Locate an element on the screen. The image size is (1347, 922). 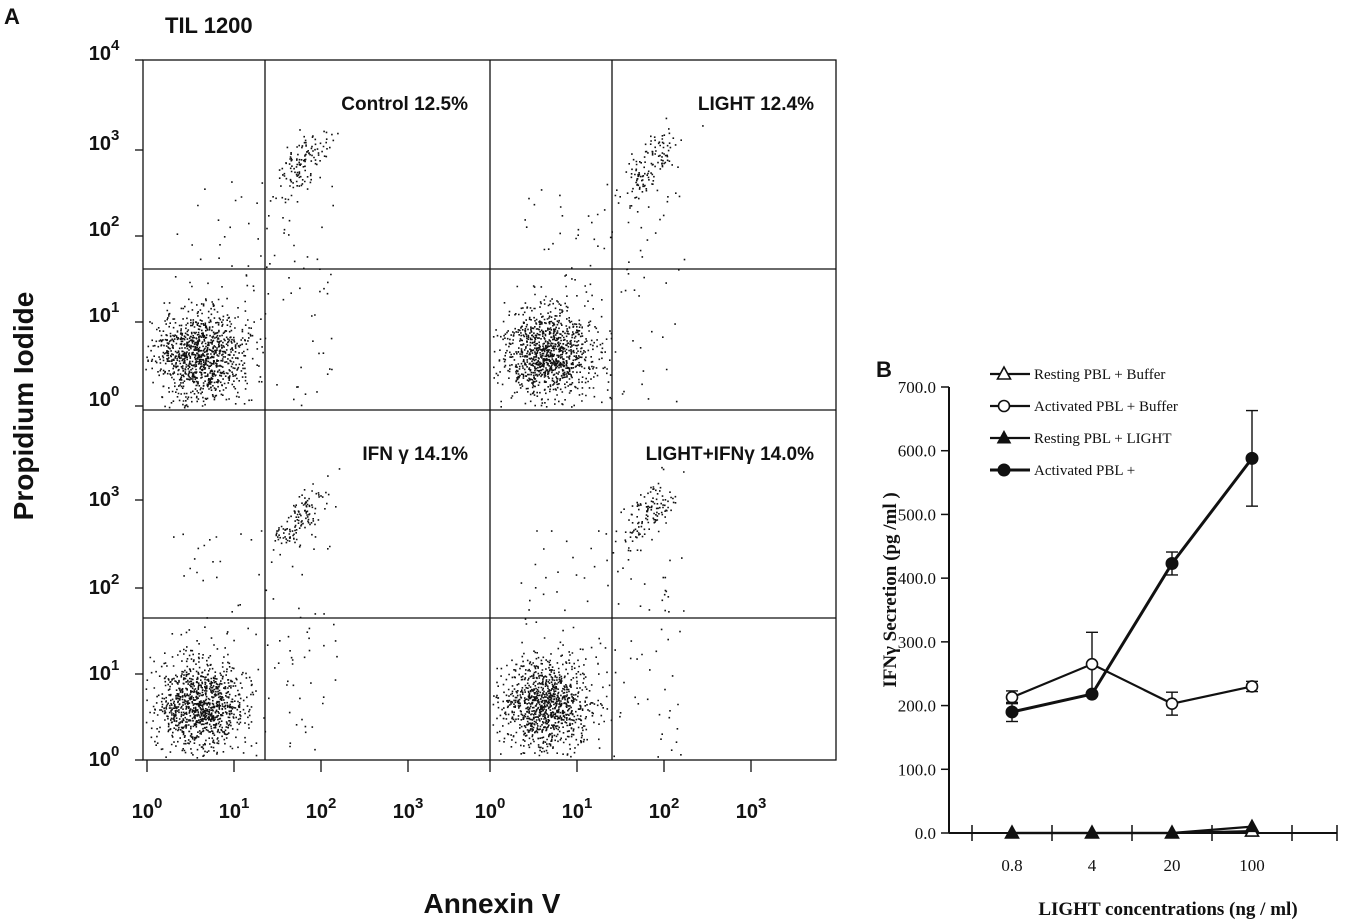
quadrant-label-top-right: LIGHT 12.4% is located at coordinates (756, 104).